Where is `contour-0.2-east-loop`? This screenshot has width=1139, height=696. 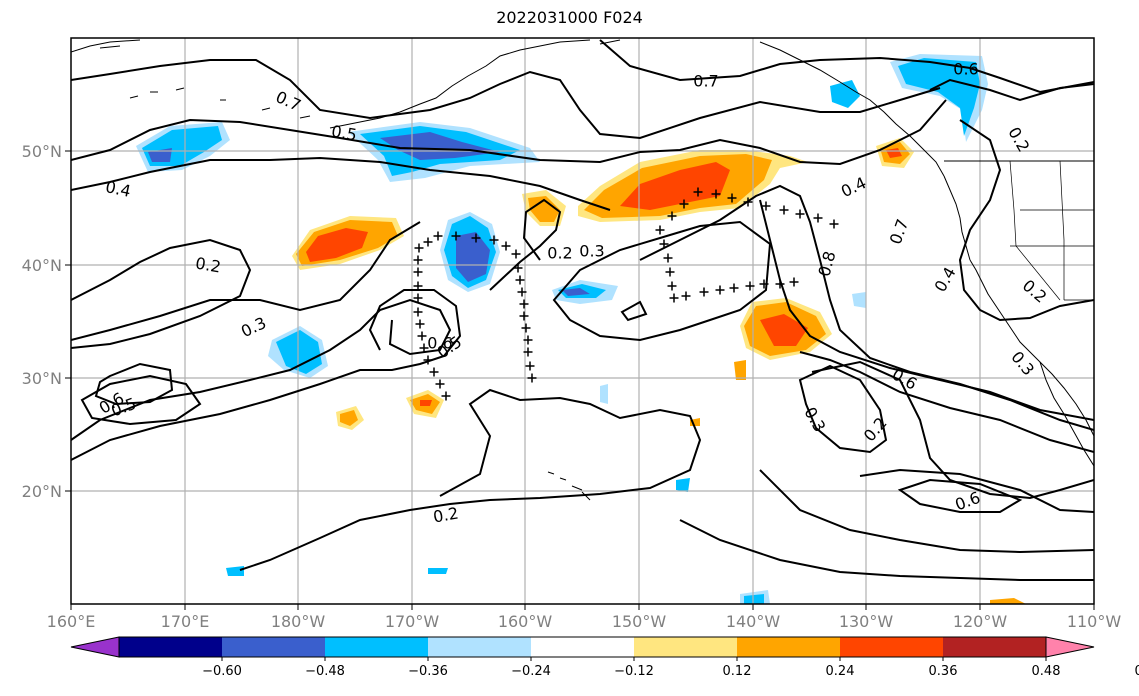
contour-0.2-east-loop is located at coordinates (952, 430).